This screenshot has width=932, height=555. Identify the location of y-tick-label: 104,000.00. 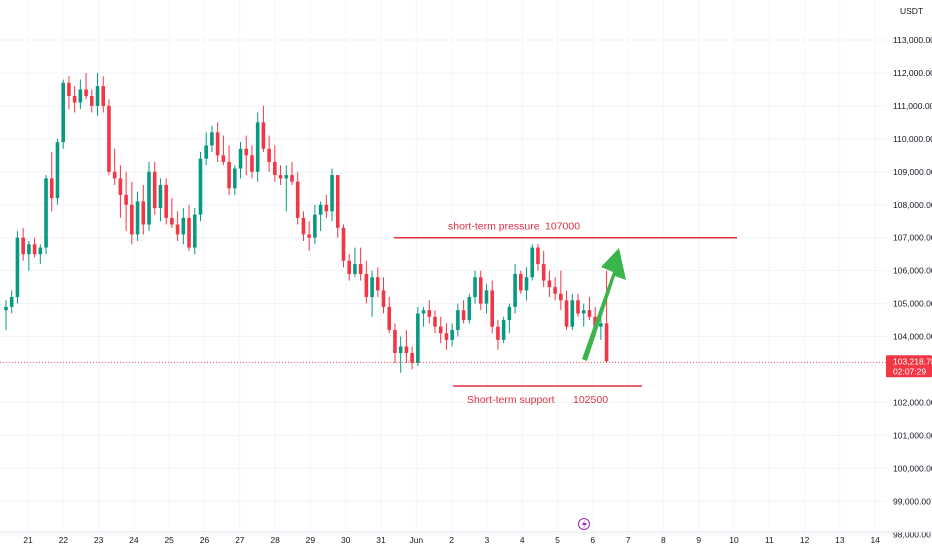
(912, 337).